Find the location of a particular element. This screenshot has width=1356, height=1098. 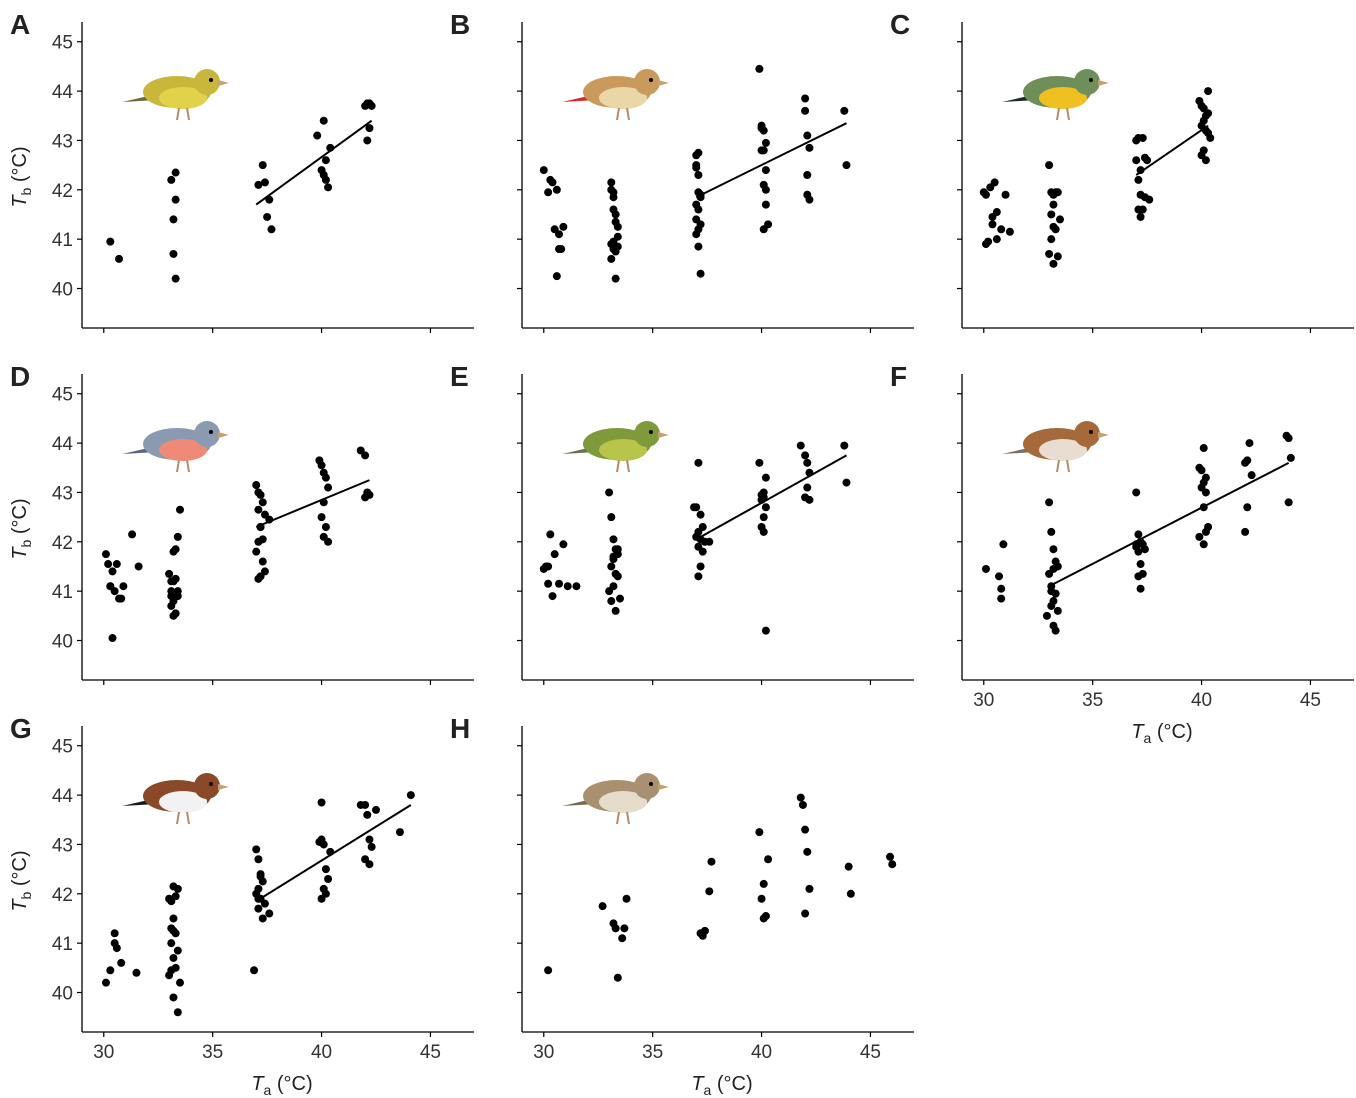

y-tick-label: 43 is located at coordinates (62, 493).